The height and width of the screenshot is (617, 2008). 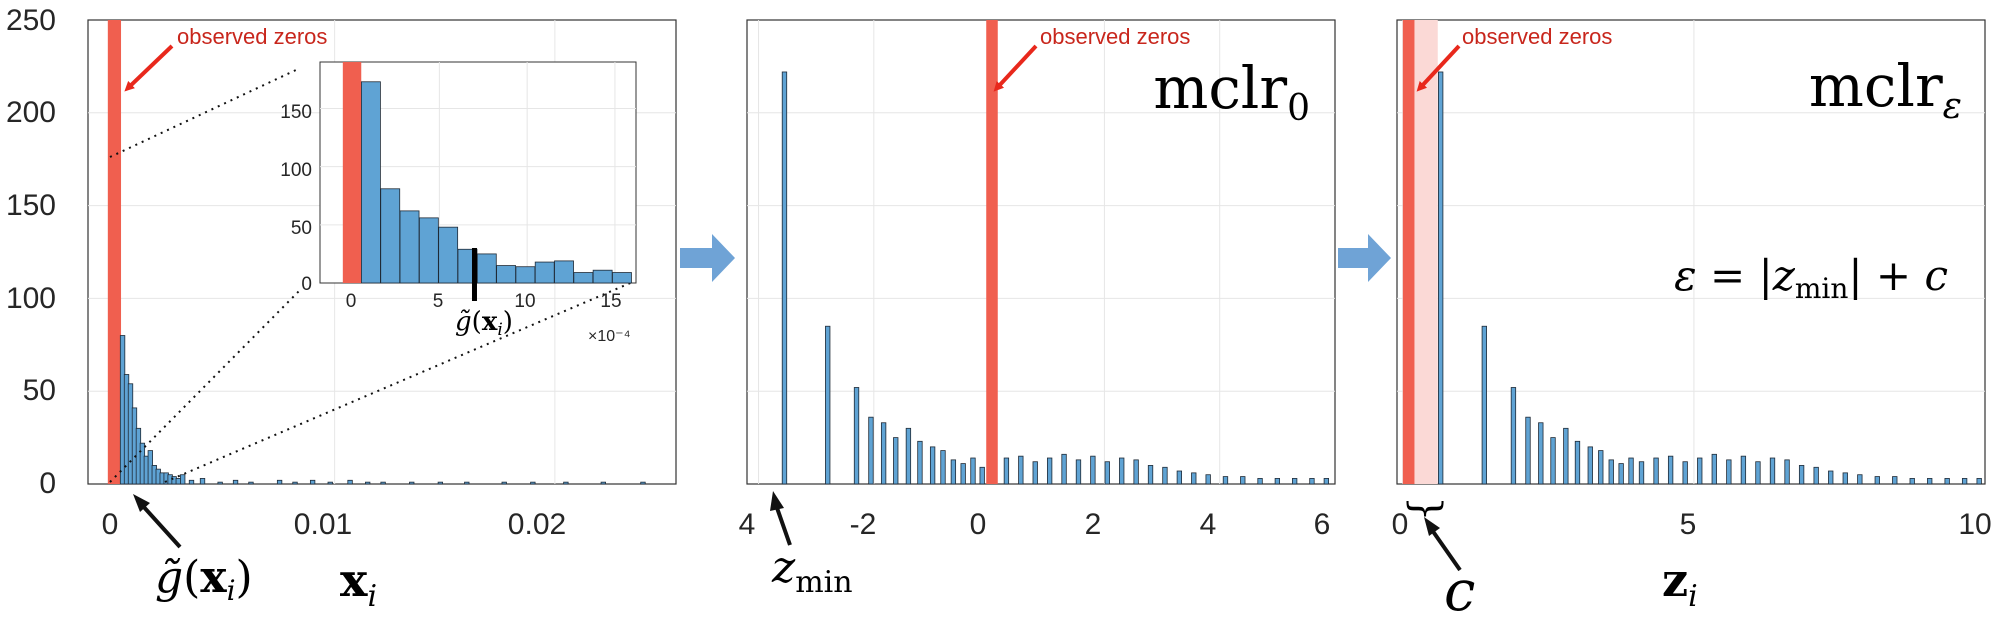 I want to click on x-tick-label: 6, so click(x=1322, y=524).